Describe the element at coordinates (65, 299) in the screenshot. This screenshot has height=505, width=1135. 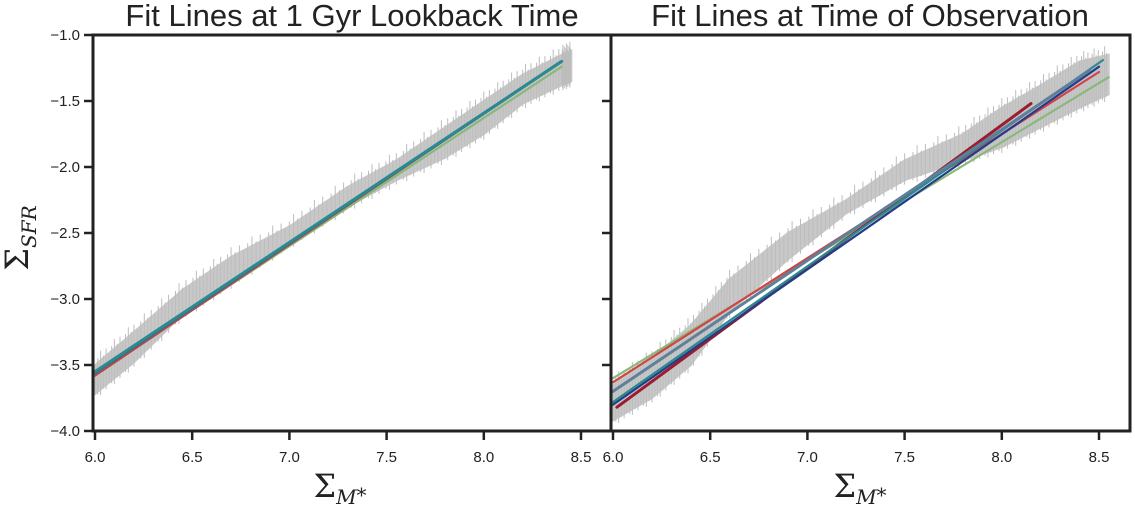
I see `y-tick-label: −3.0` at that location.